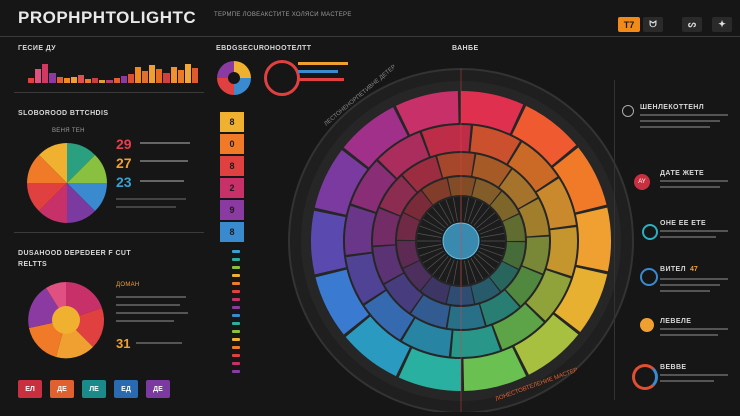  What do you see at coordinates (232, 144) in the screenshot?
I see `stack-item-2: 0` at bounding box center [232, 144].